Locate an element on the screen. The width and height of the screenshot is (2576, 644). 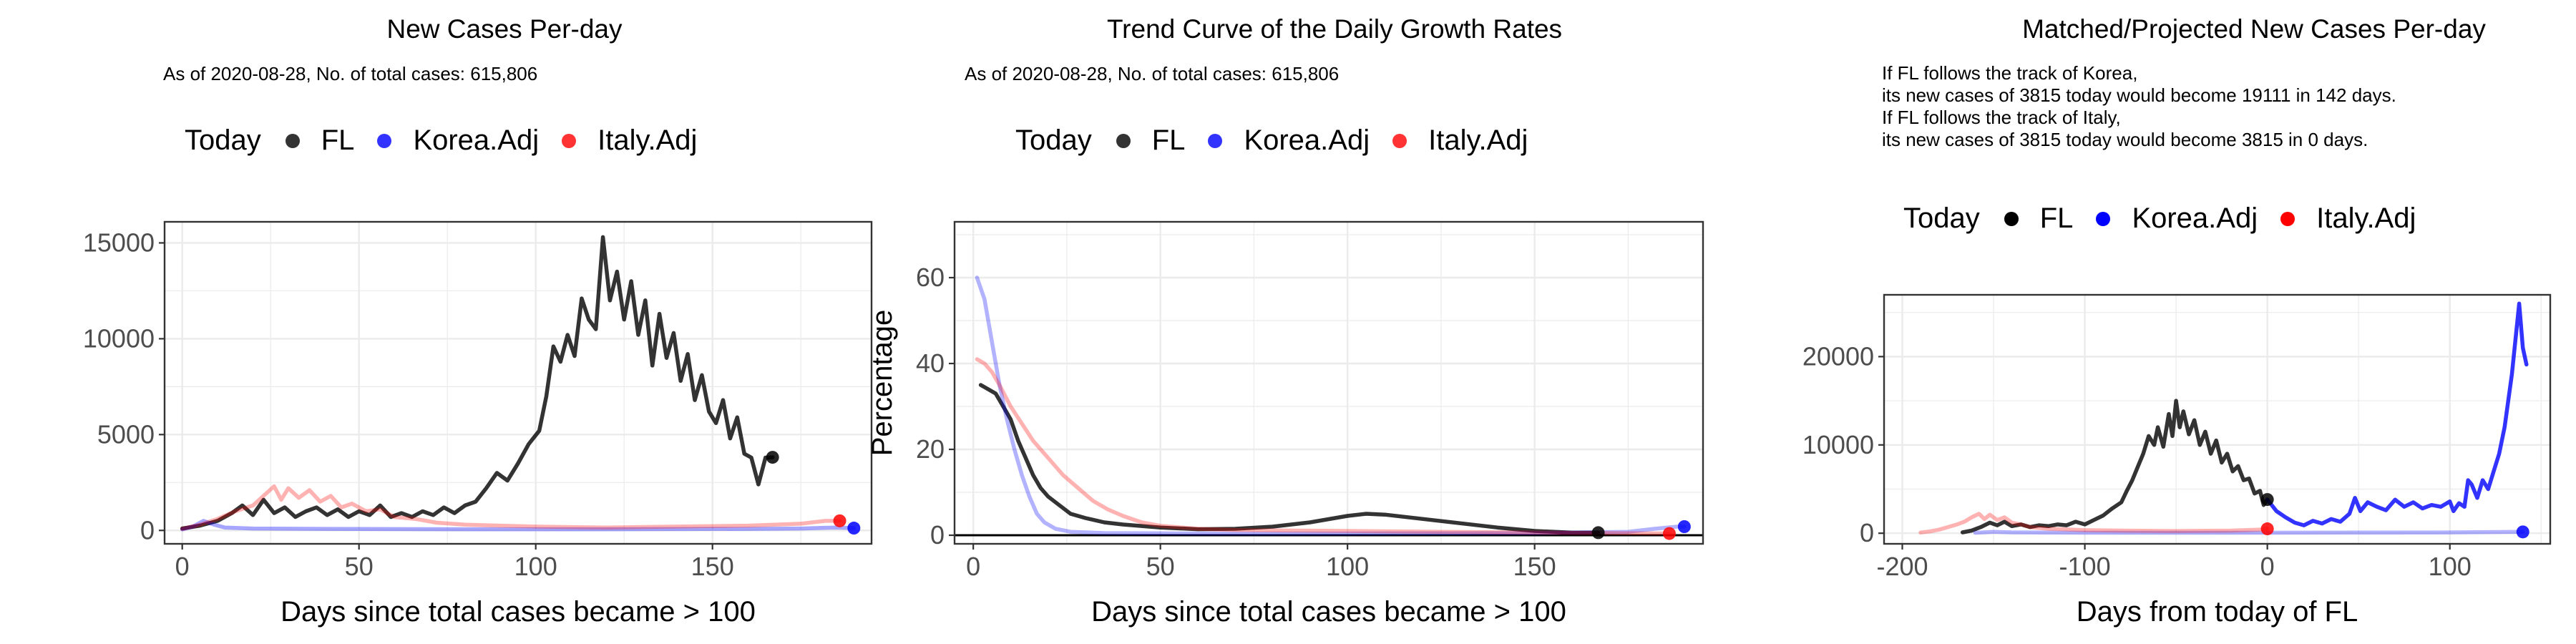
x-tick-label: -200 is located at coordinates (1902, 566).